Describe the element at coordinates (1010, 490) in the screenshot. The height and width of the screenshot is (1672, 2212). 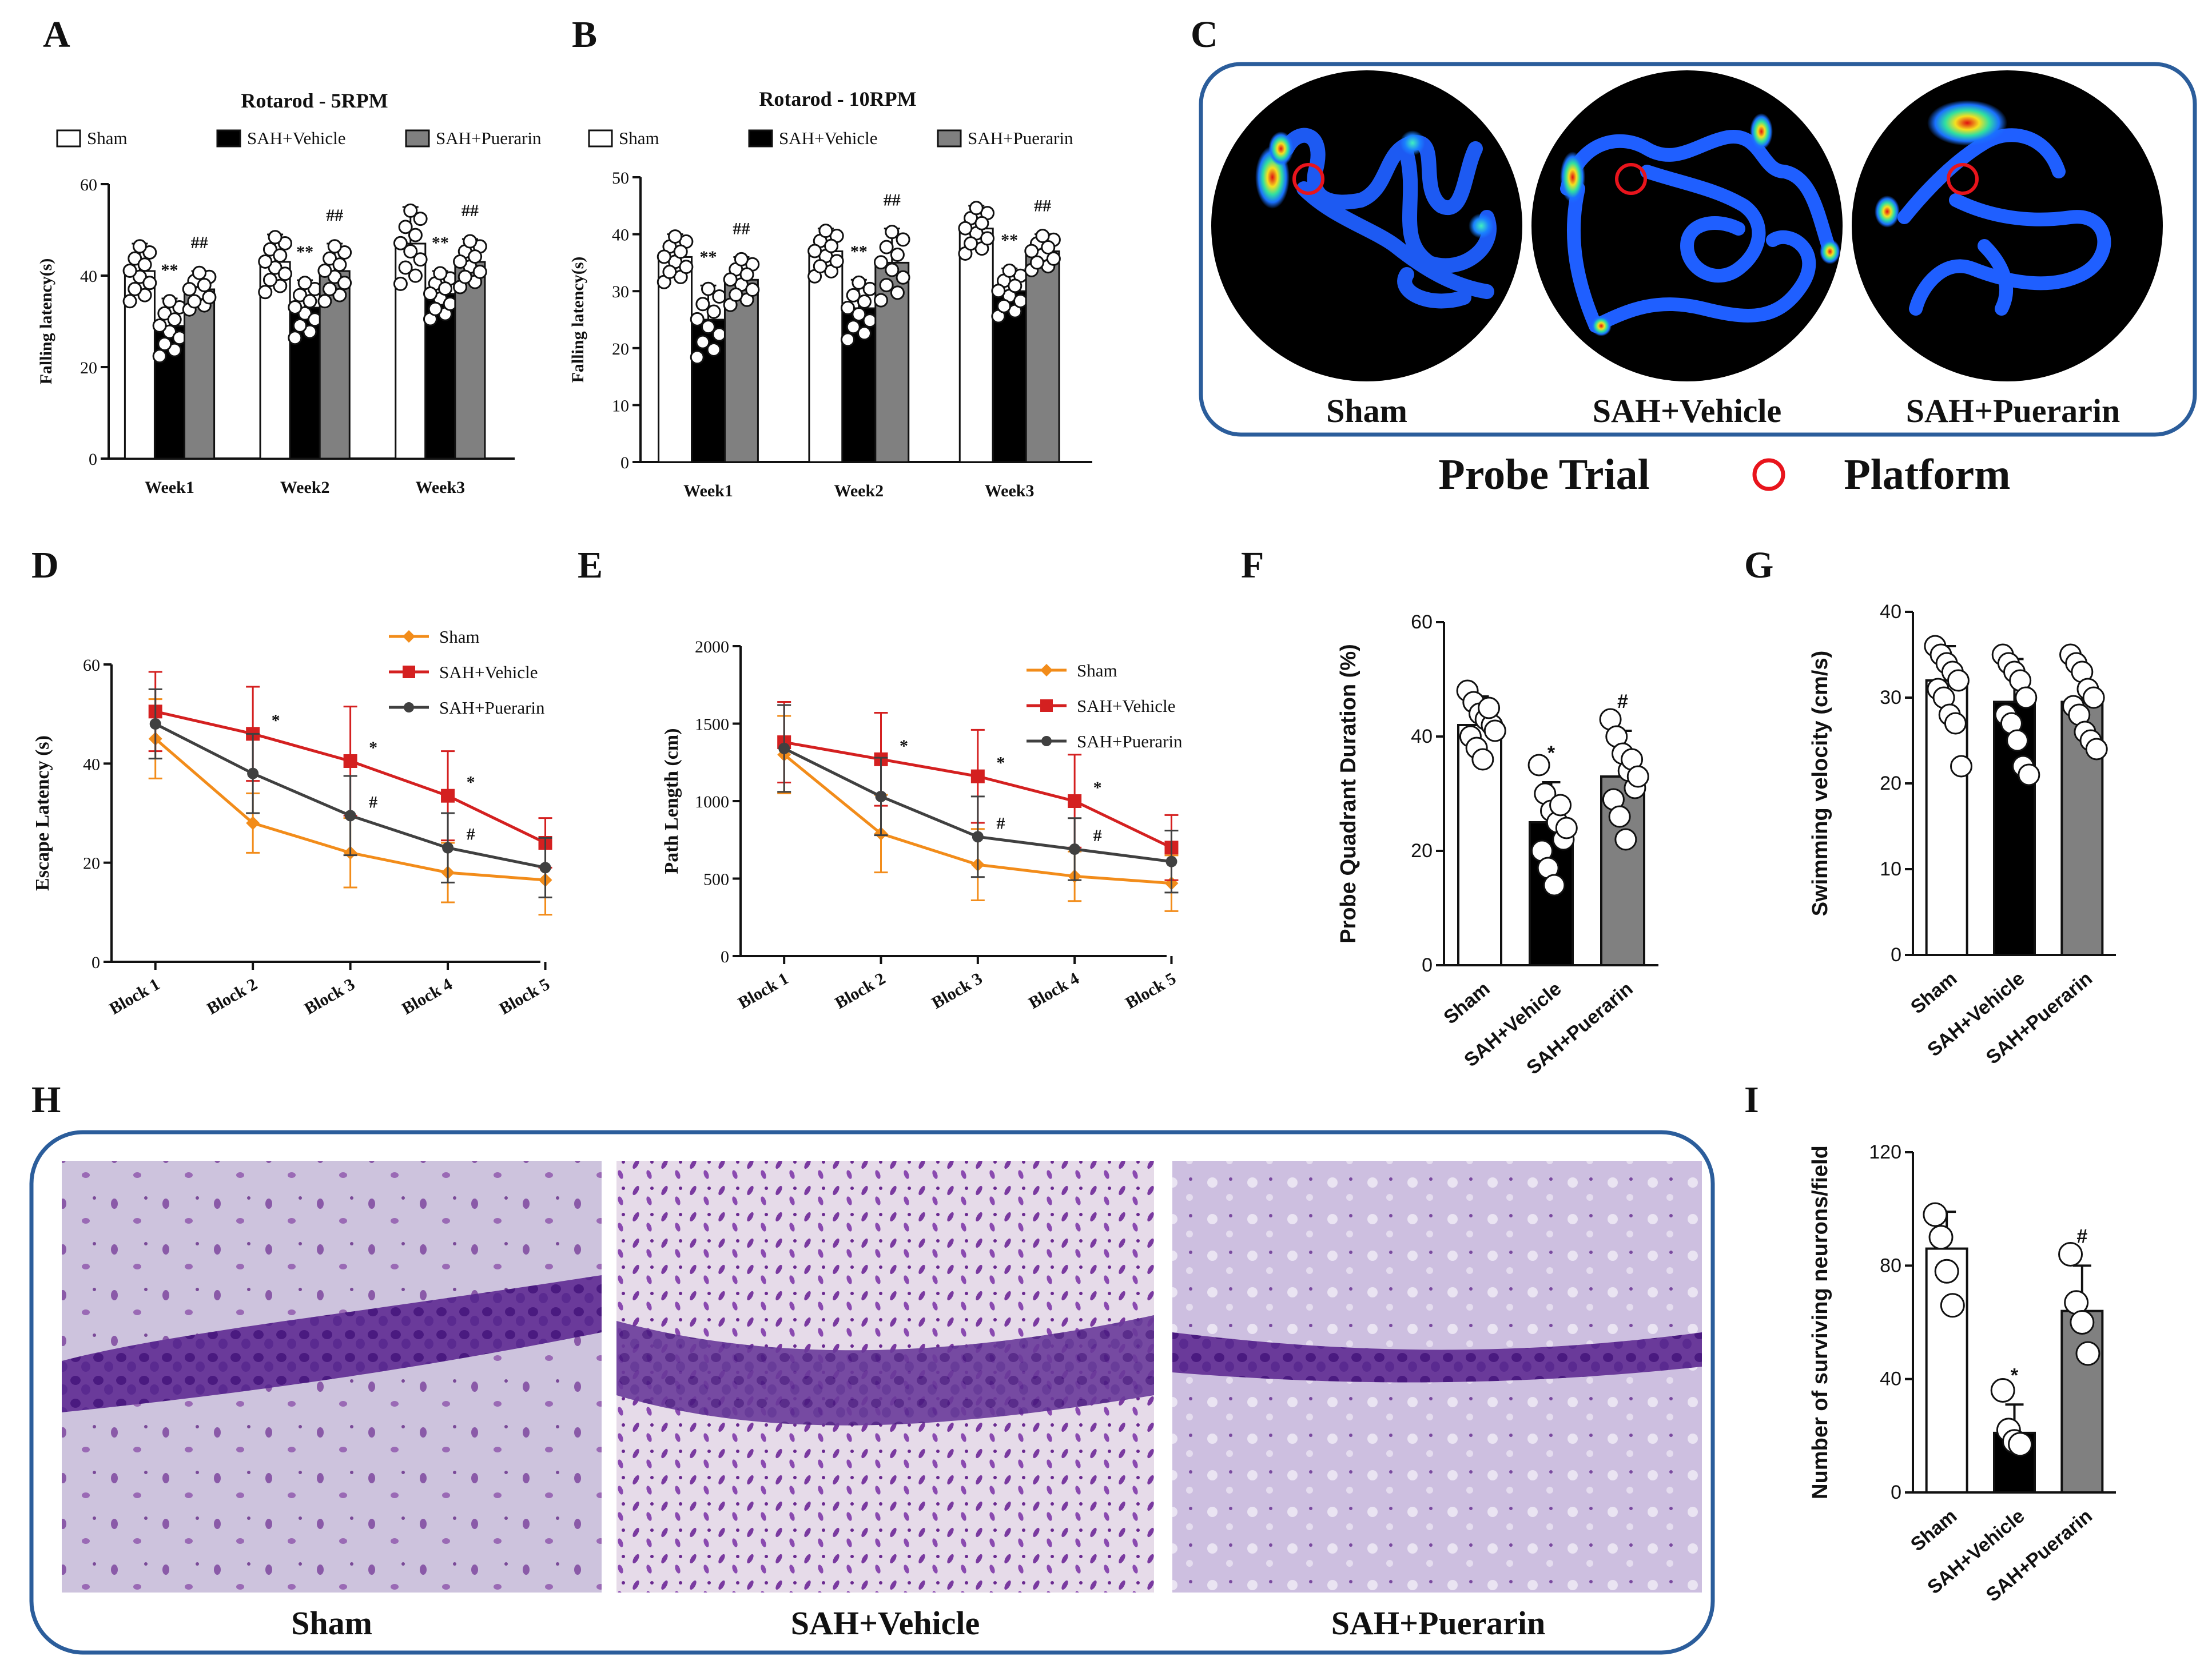
I see `x-tick-label: Week3` at that location.